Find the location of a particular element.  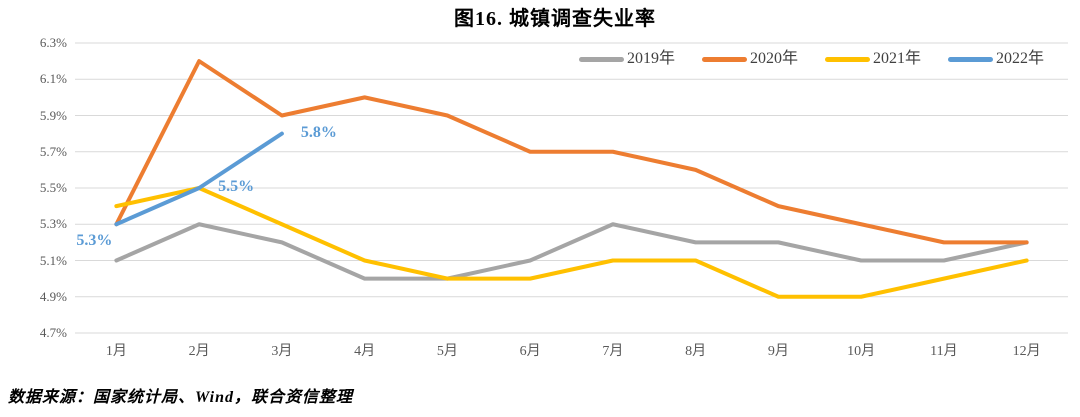

x-axis-tick-label: 11月 is located at coordinates (944, 351).